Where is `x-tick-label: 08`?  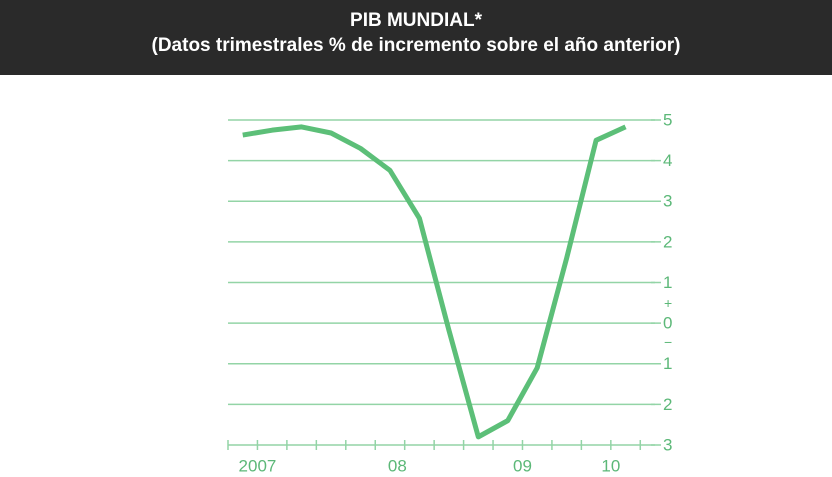
x-tick-label: 08 is located at coordinates (397, 465).